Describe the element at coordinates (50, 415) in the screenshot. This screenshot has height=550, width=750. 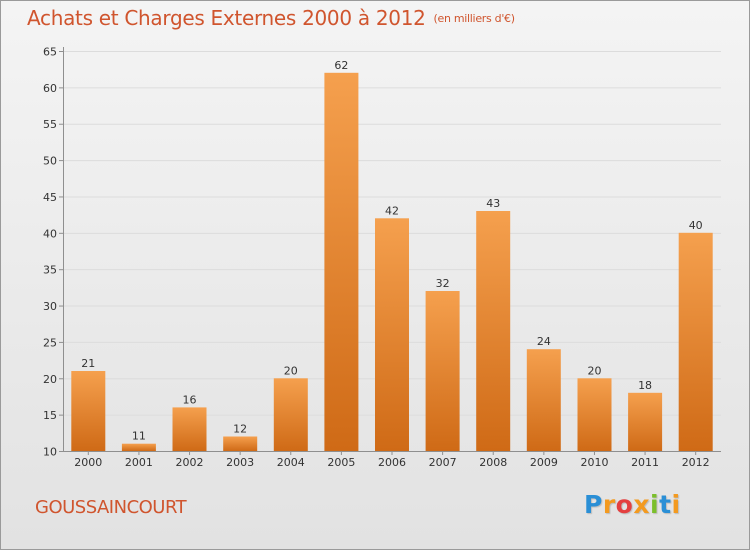
I see `y-tick-label: 15` at that location.